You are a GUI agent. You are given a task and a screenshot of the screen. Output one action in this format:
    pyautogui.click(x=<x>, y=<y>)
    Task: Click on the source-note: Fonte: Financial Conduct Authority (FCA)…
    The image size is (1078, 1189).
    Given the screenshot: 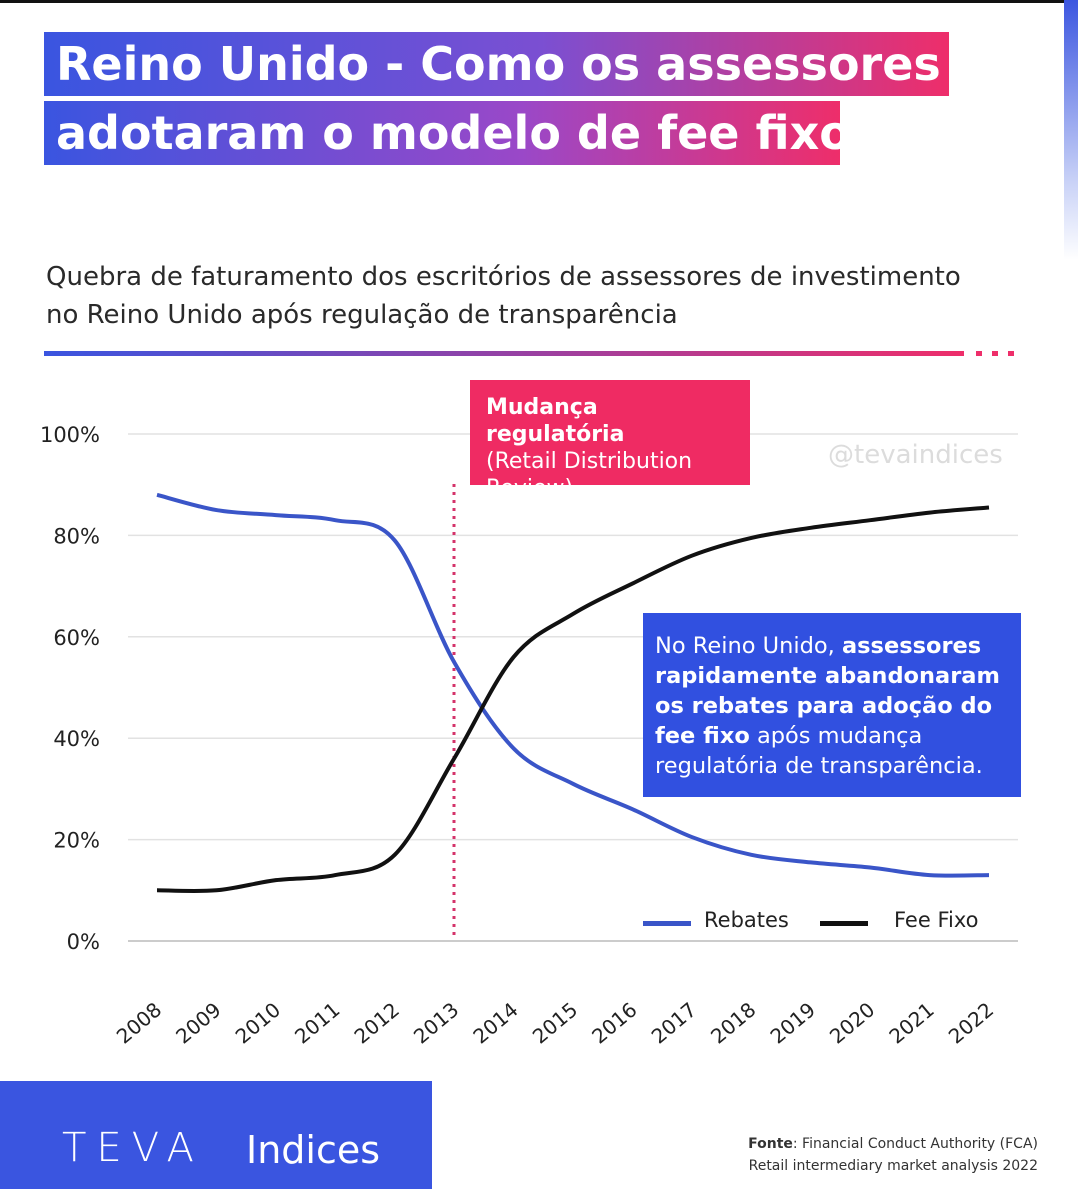 What is the action you would take?
    pyautogui.click(x=893, y=1155)
    